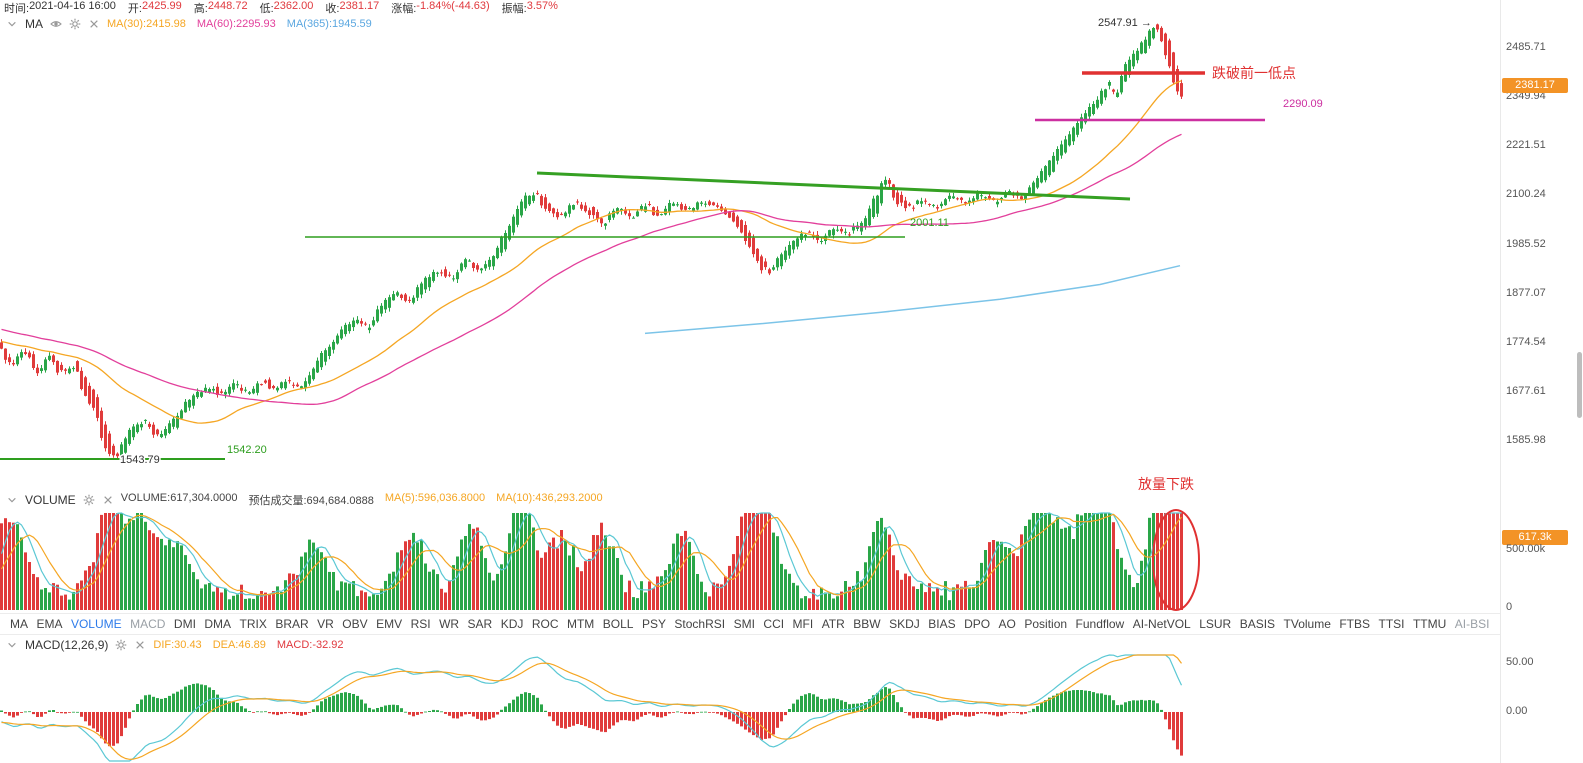  I want to click on tab-psy: PSY, so click(653, 624).